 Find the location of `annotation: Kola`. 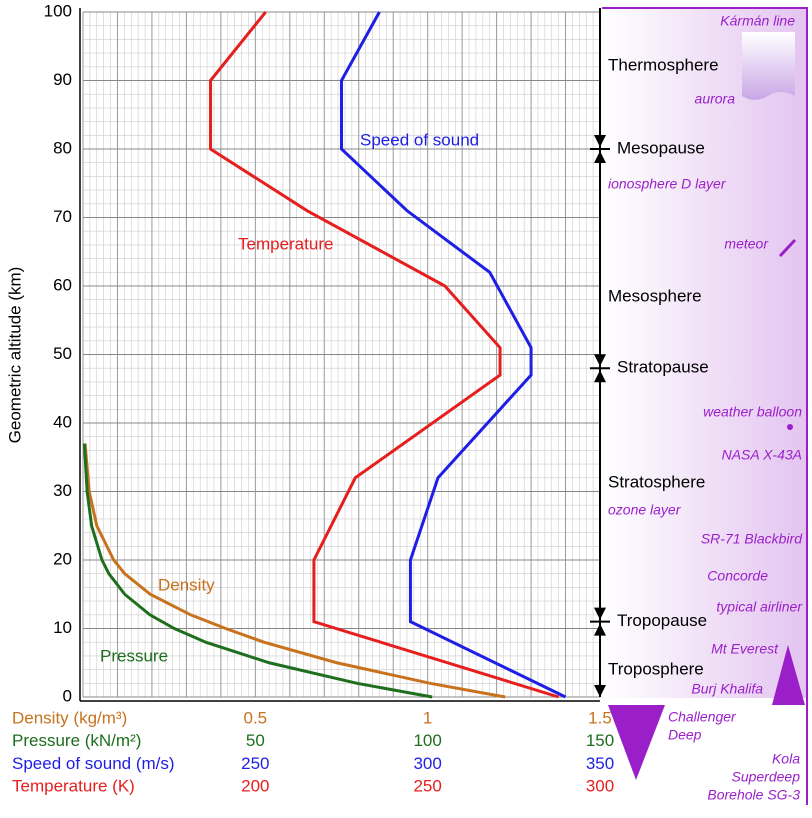

annotation: Kola is located at coordinates (786, 759).